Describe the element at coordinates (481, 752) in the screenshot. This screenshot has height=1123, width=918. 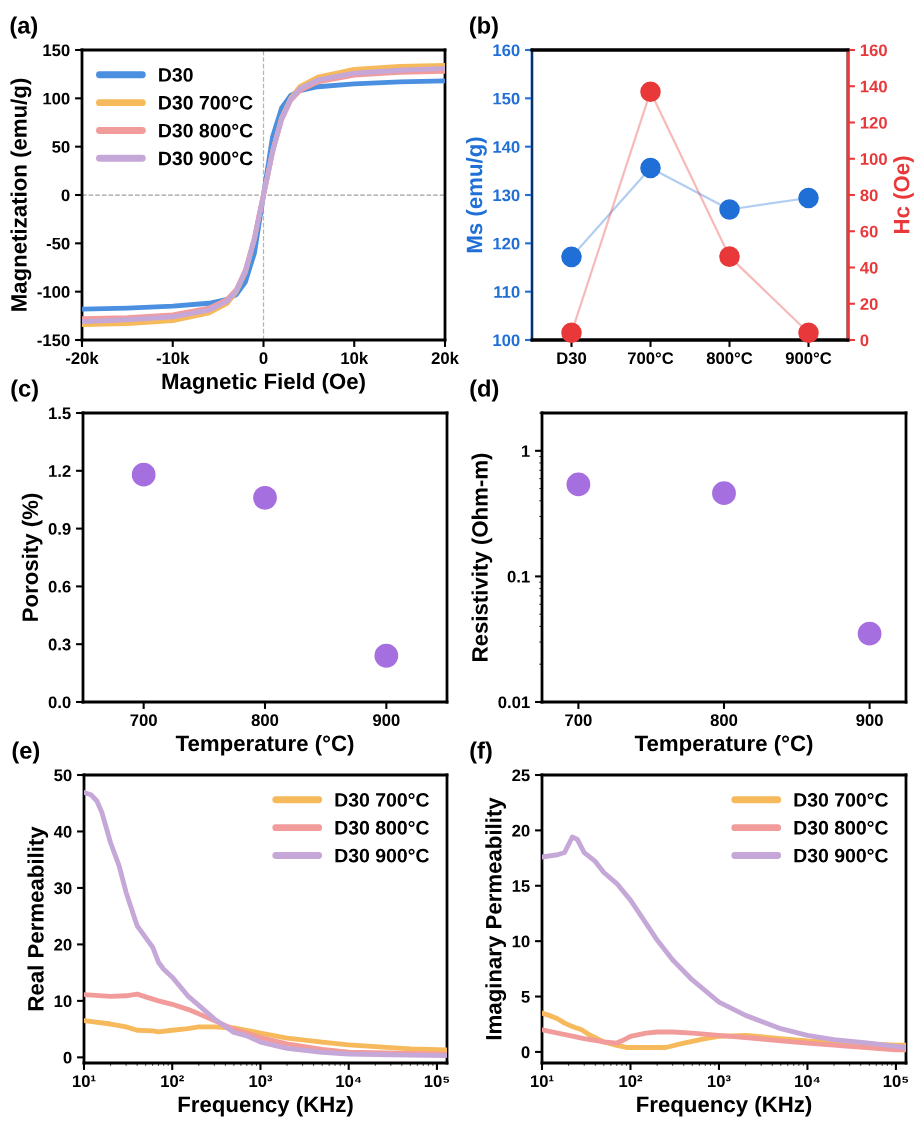
I see `chart-title: (f)` at that location.